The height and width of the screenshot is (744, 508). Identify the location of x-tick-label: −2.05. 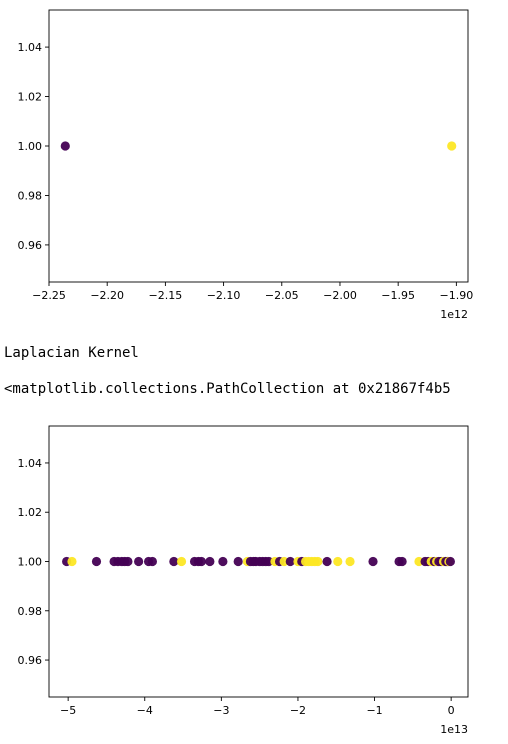
(282, 295).